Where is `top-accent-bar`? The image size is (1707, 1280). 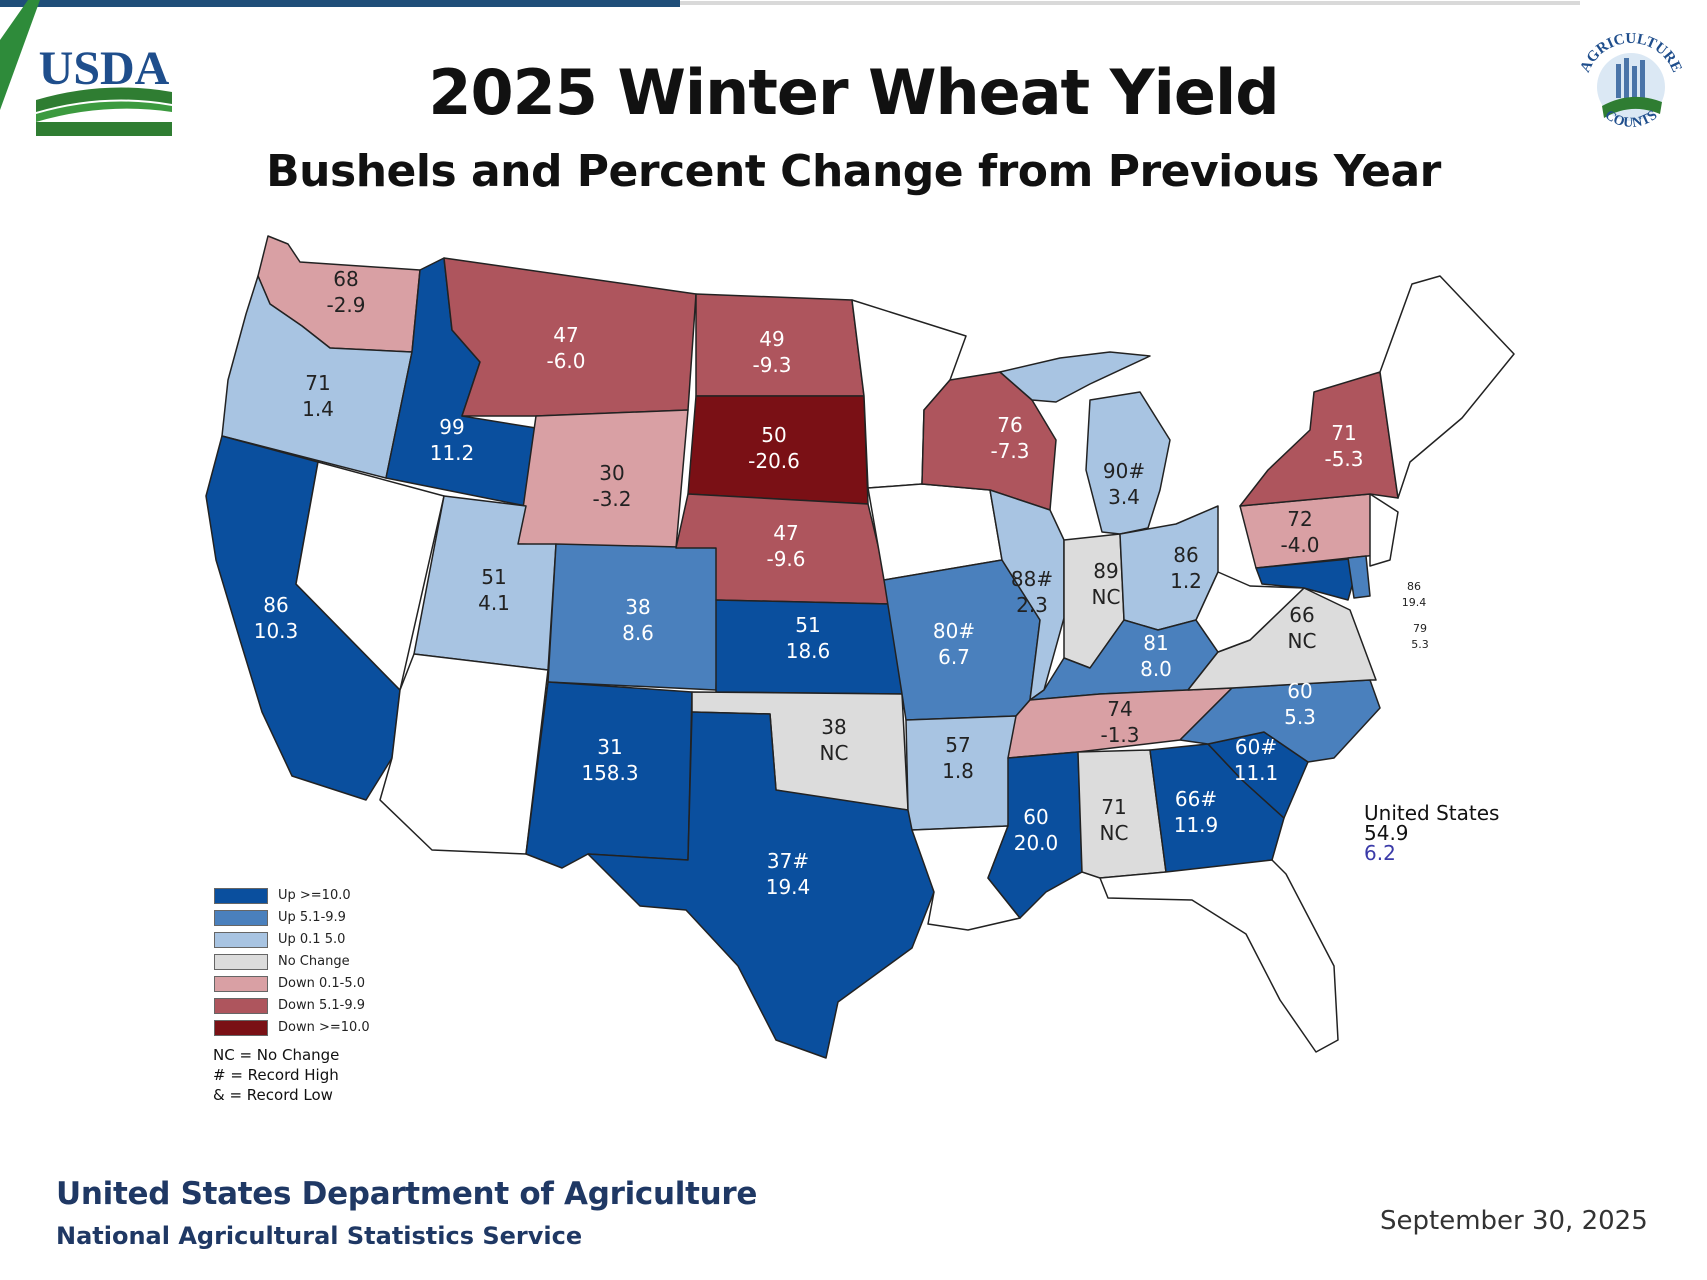
top-accent-bar is located at coordinates (853, 4).